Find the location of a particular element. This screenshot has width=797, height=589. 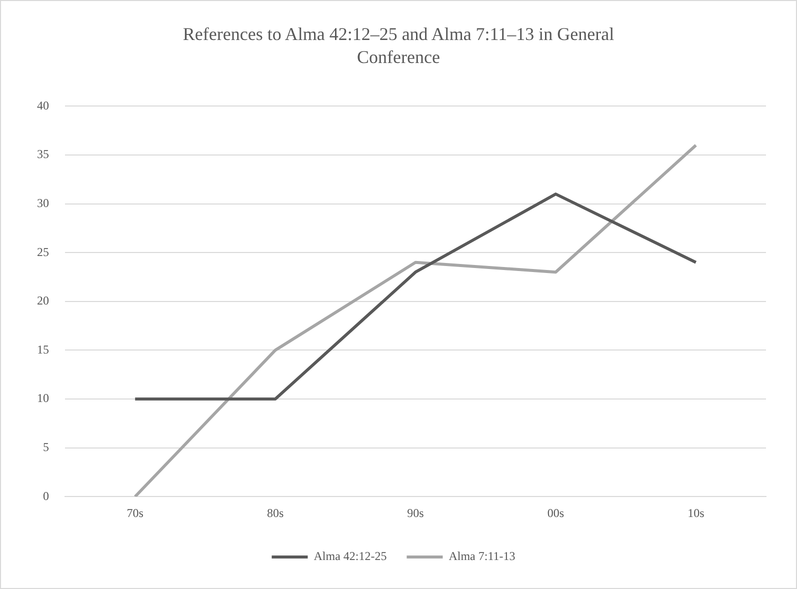

x-tick-label: 90s is located at coordinates (415, 513).